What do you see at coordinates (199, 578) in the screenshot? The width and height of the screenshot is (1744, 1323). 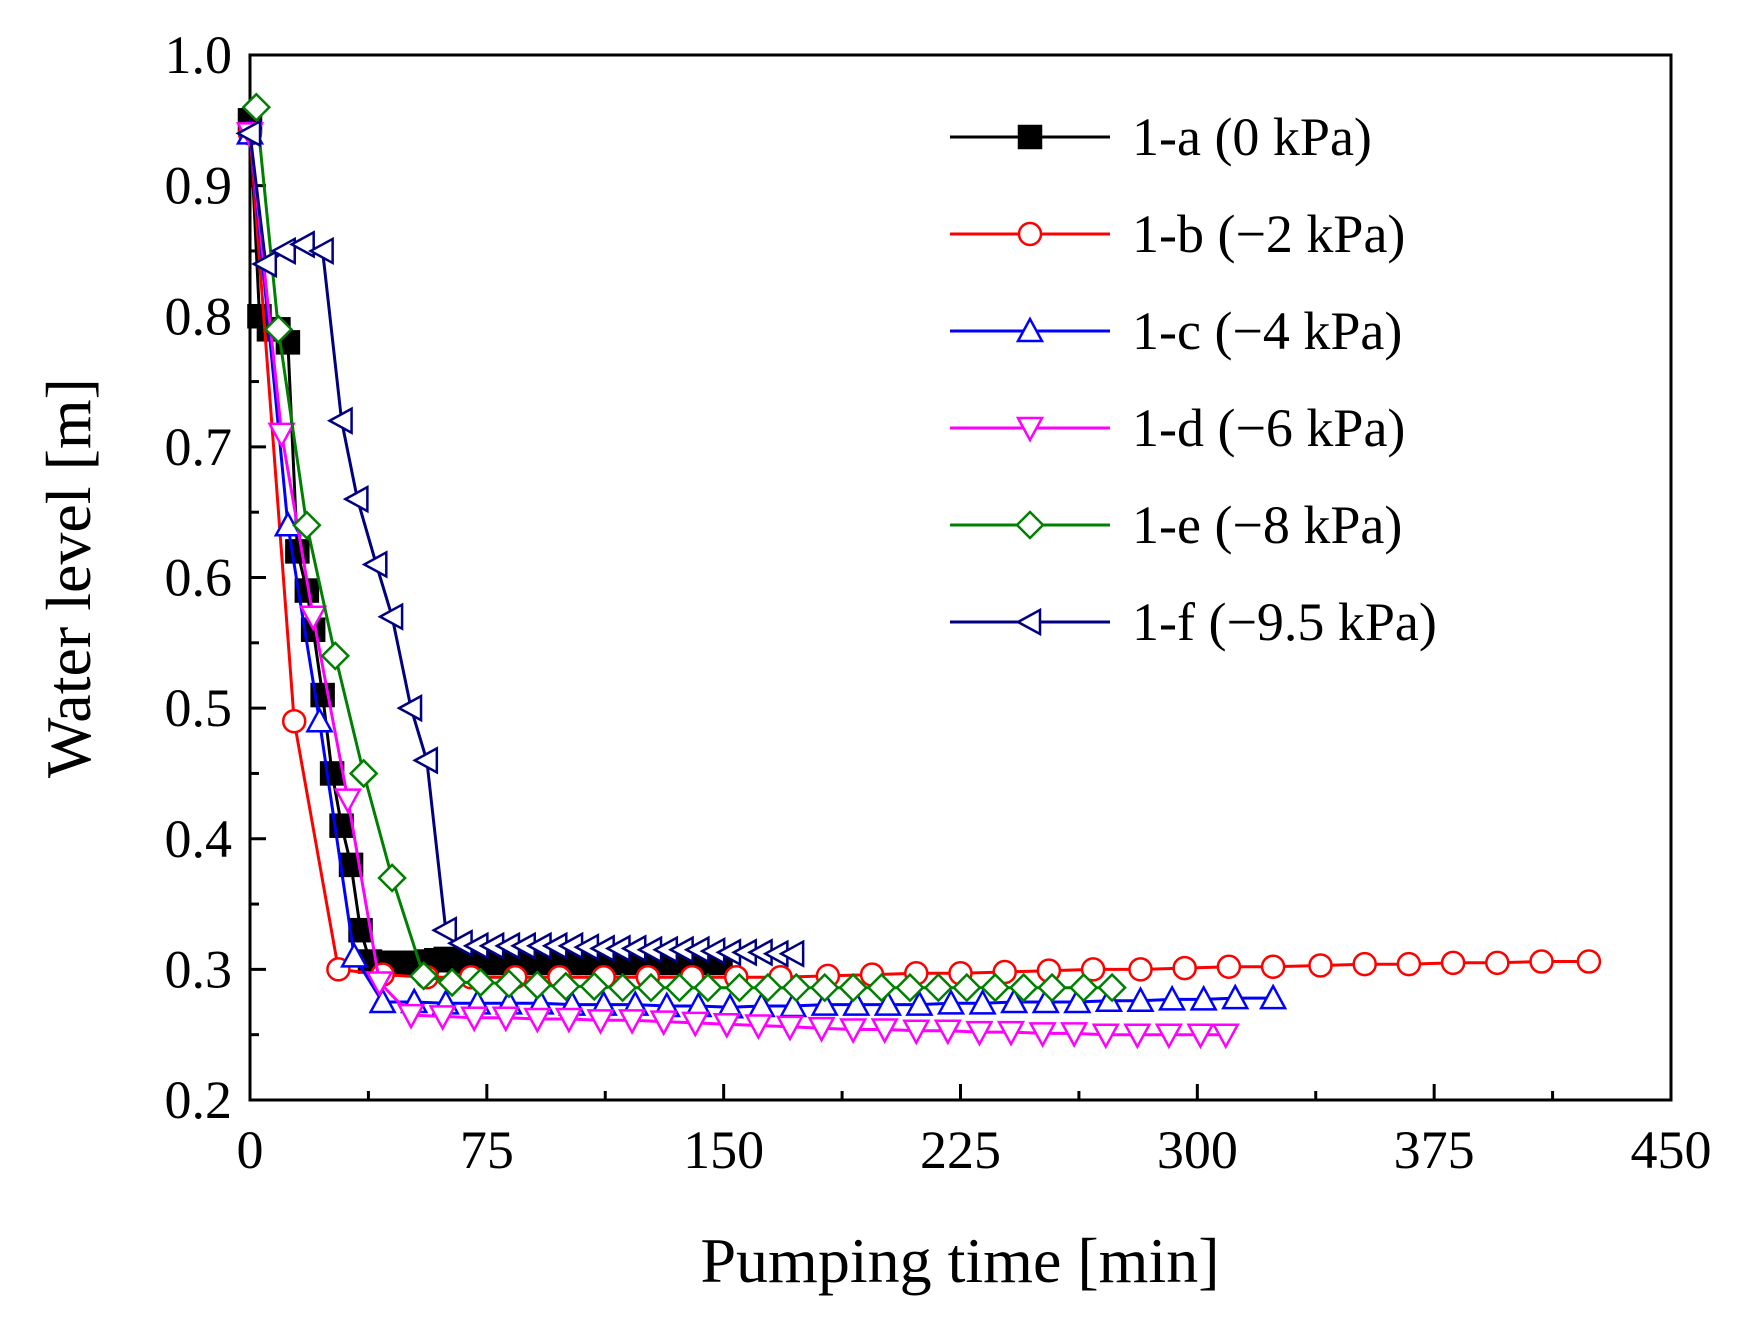 I see `y-tick-label: 0.6` at bounding box center [199, 578].